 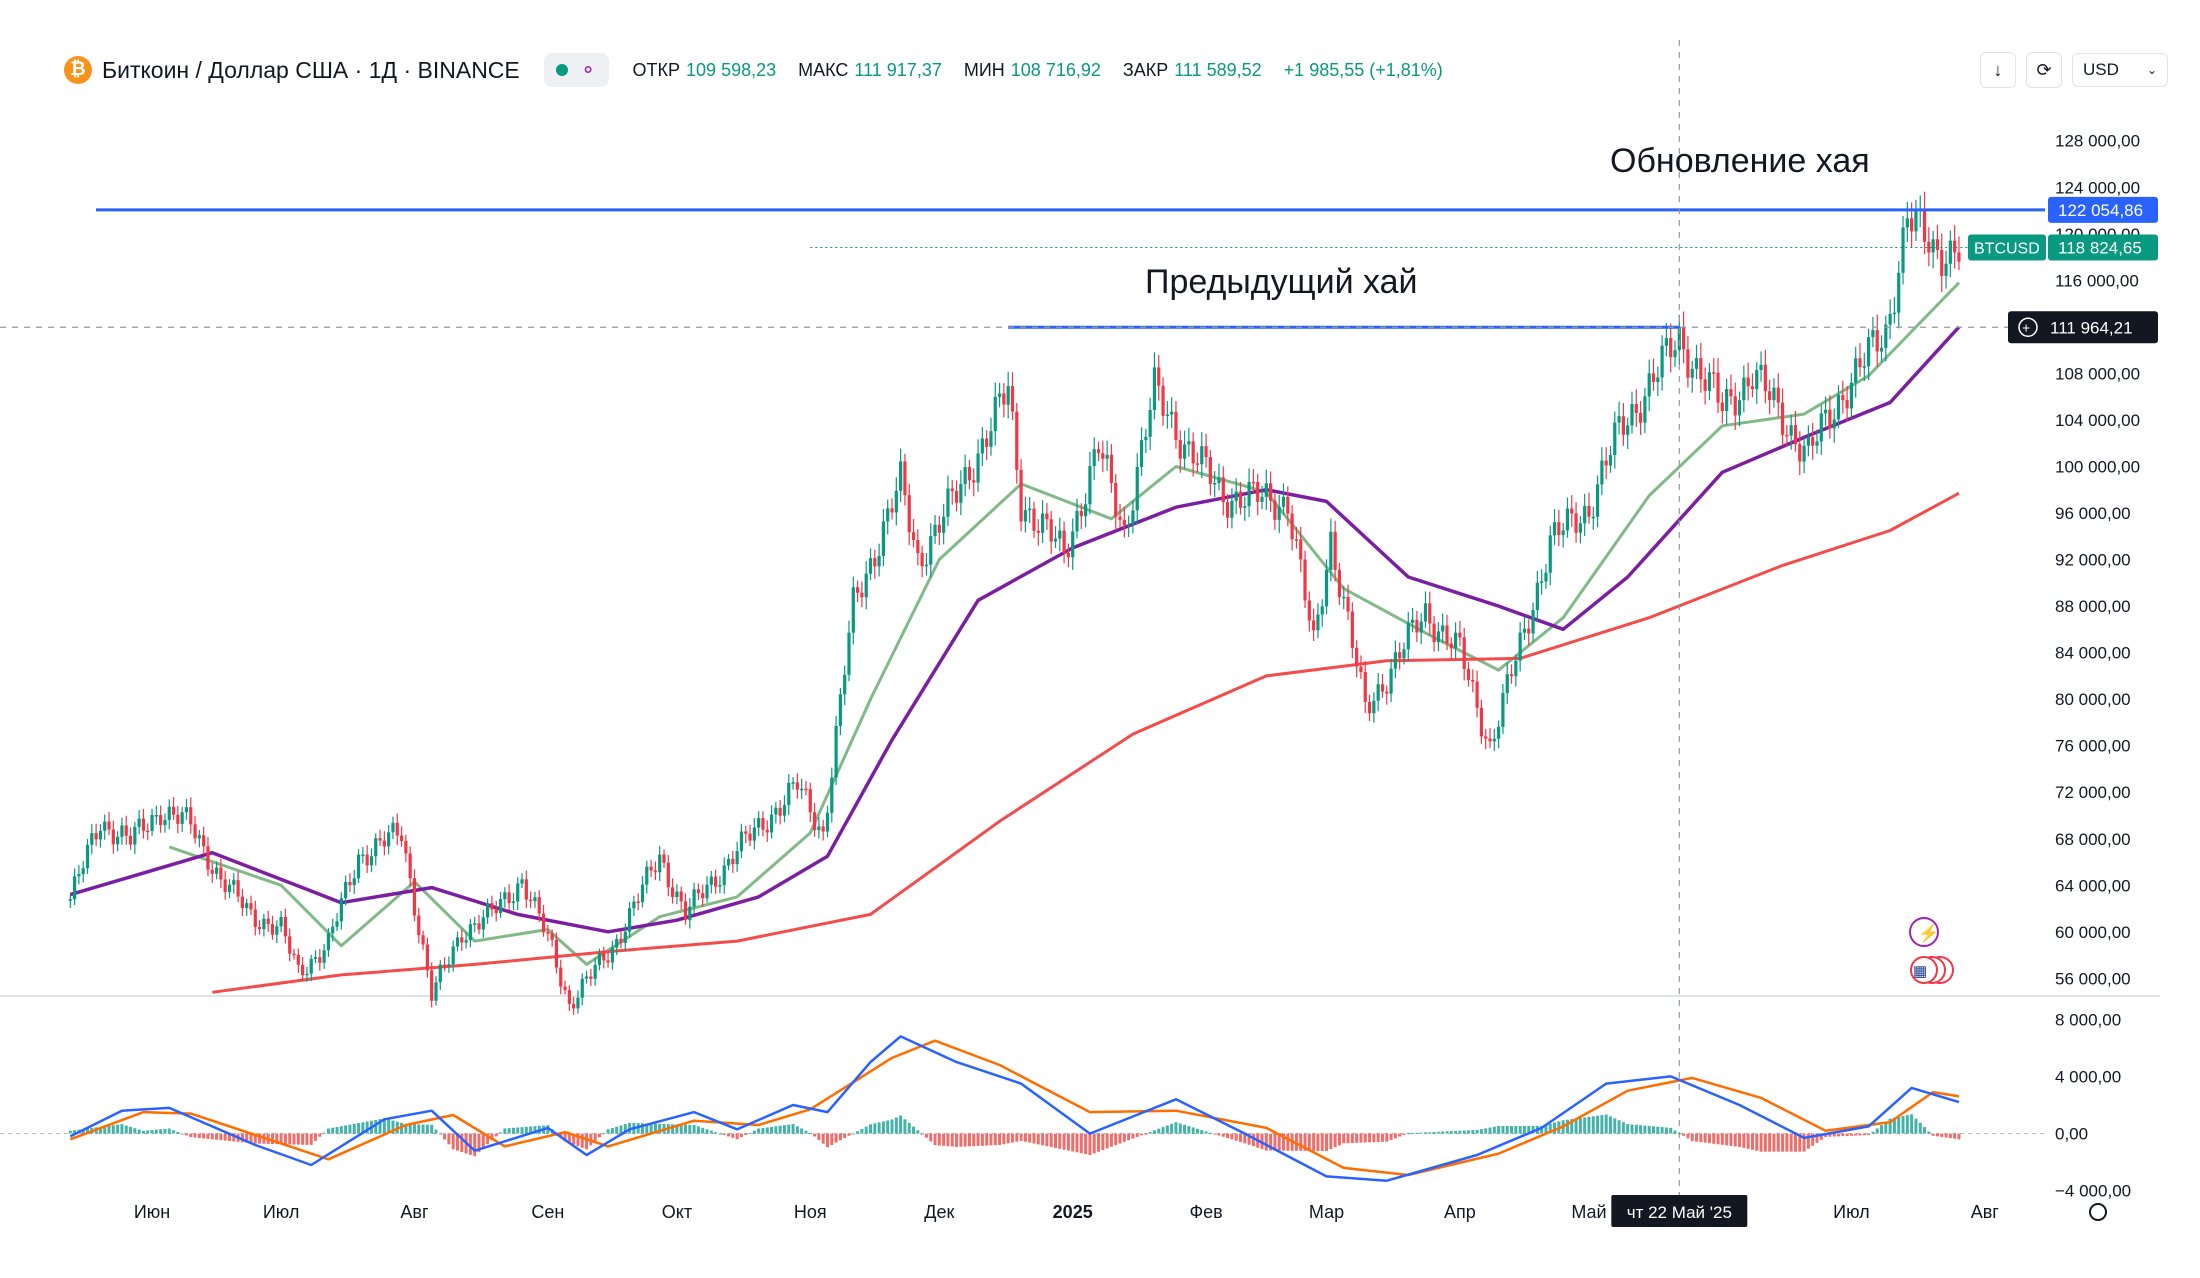 I want to click on symbol-title: Биткоин / Доллар США · 1Д · BINANCE, so click(x=311, y=69).